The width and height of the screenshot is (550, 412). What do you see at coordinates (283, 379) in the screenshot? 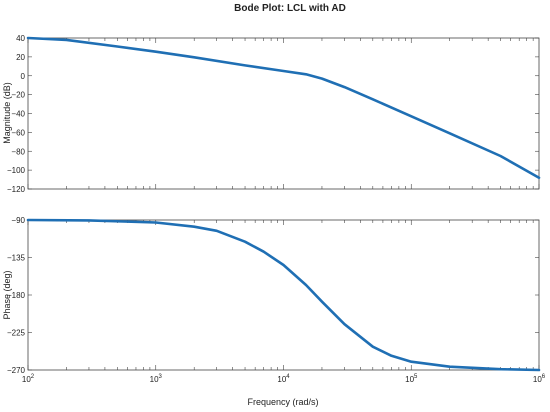
I see `phase-x-tick-label: 10⁴` at bounding box center [283, 379].